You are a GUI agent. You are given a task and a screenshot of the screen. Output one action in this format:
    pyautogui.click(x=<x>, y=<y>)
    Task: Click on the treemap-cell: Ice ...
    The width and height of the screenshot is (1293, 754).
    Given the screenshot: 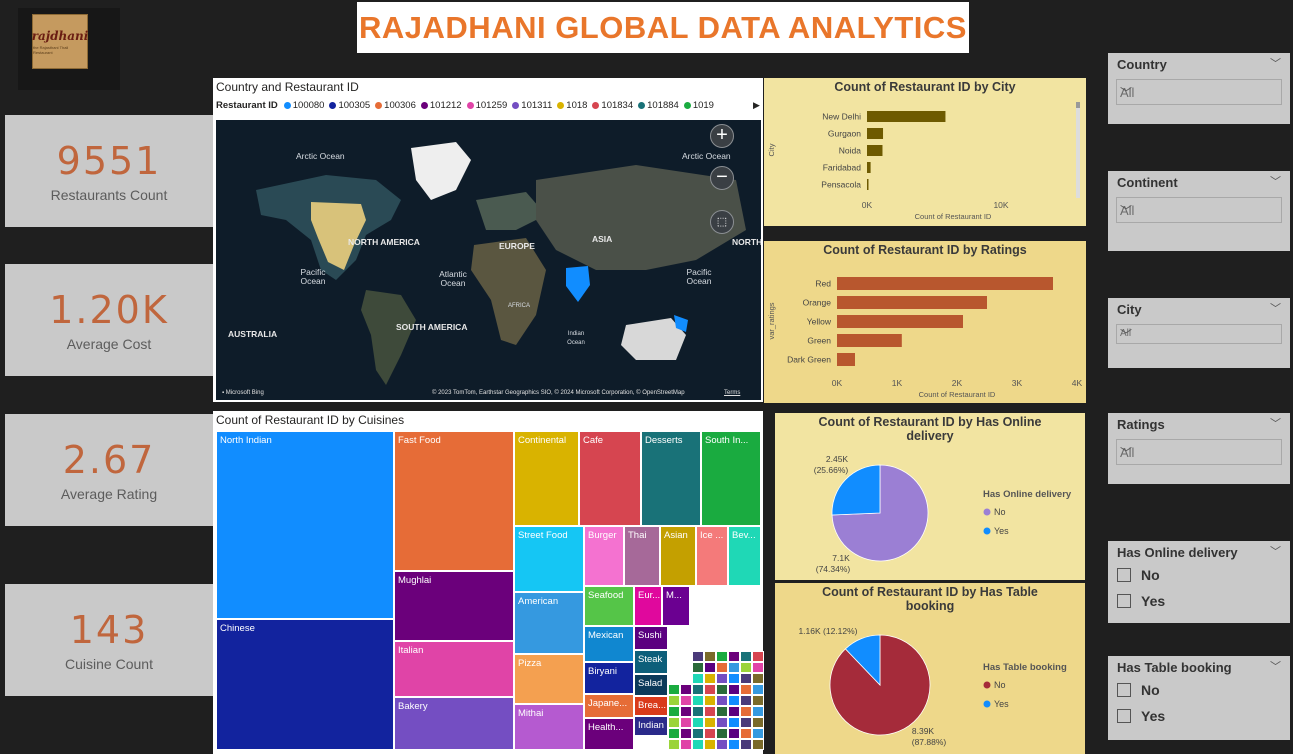 What is the action you would take?
    pyautogui.click(x=712, y=556)
    